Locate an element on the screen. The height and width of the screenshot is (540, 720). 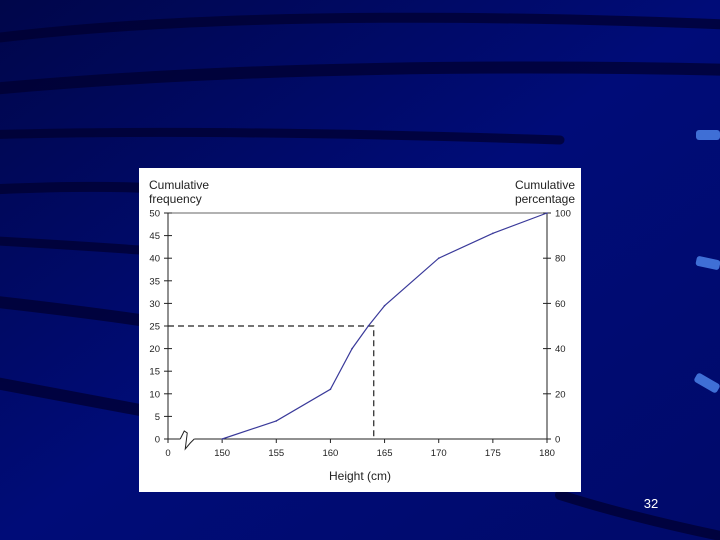
accent-stripe-middle is located at coordinates (707, 263).